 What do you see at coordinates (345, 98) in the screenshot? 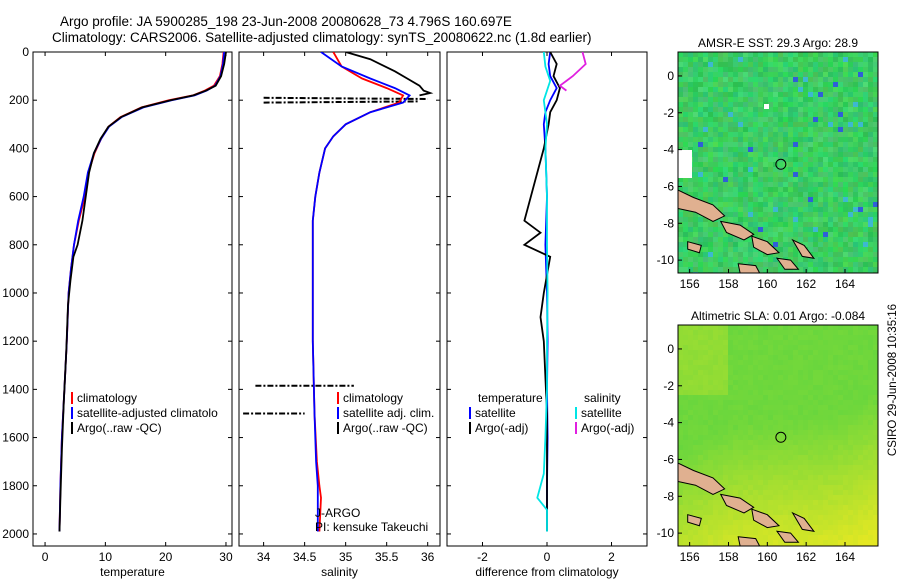
I see `qc-flagged-segment` at bounding box center [345, 98].